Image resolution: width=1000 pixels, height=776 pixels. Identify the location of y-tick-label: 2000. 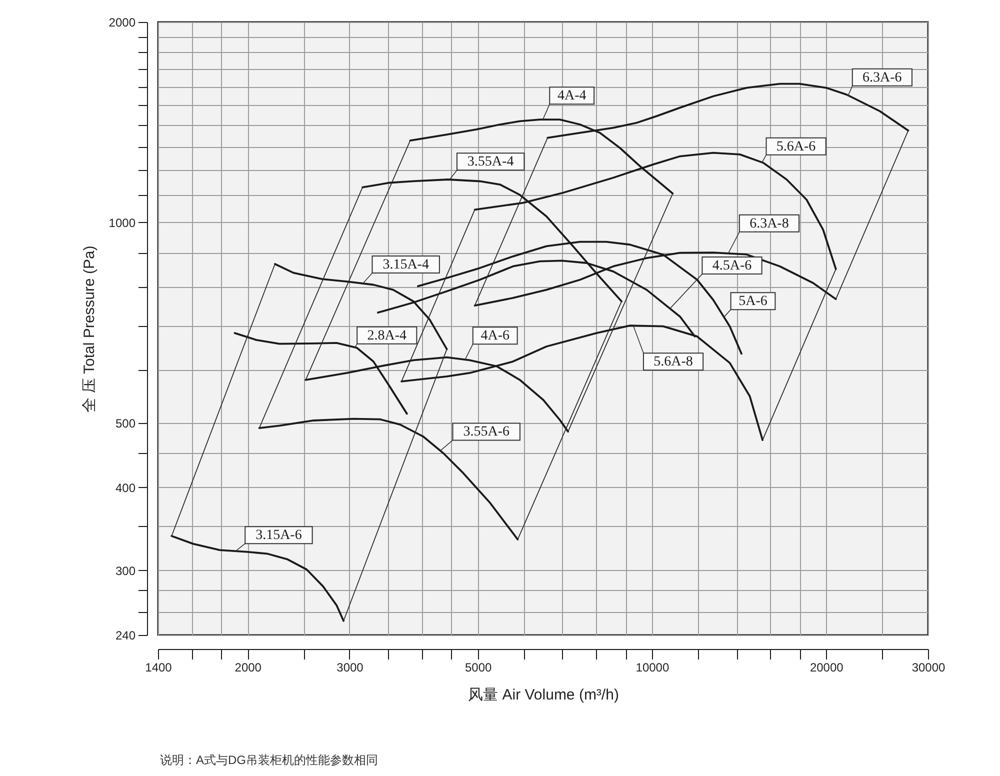
(122, 23).